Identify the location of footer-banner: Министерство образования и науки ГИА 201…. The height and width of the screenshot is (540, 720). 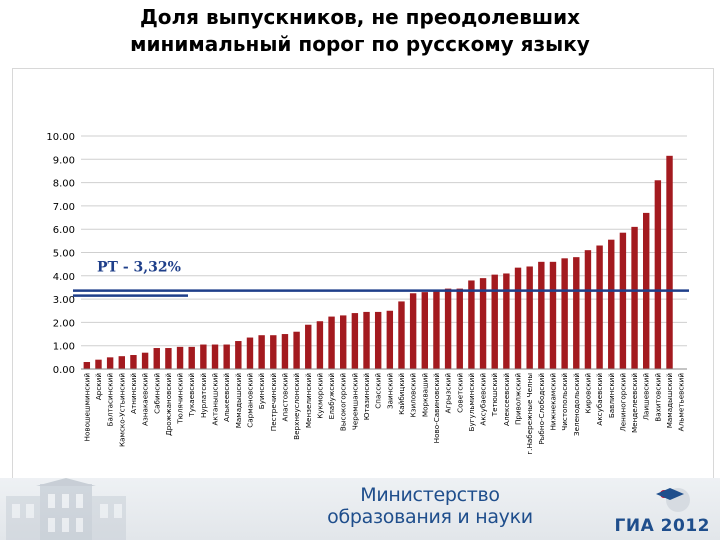
(360, 509).